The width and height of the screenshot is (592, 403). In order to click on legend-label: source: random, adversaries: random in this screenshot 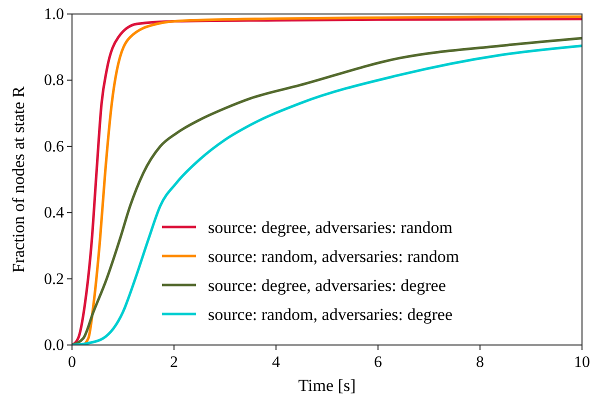, I will do `click(334, 256)`.